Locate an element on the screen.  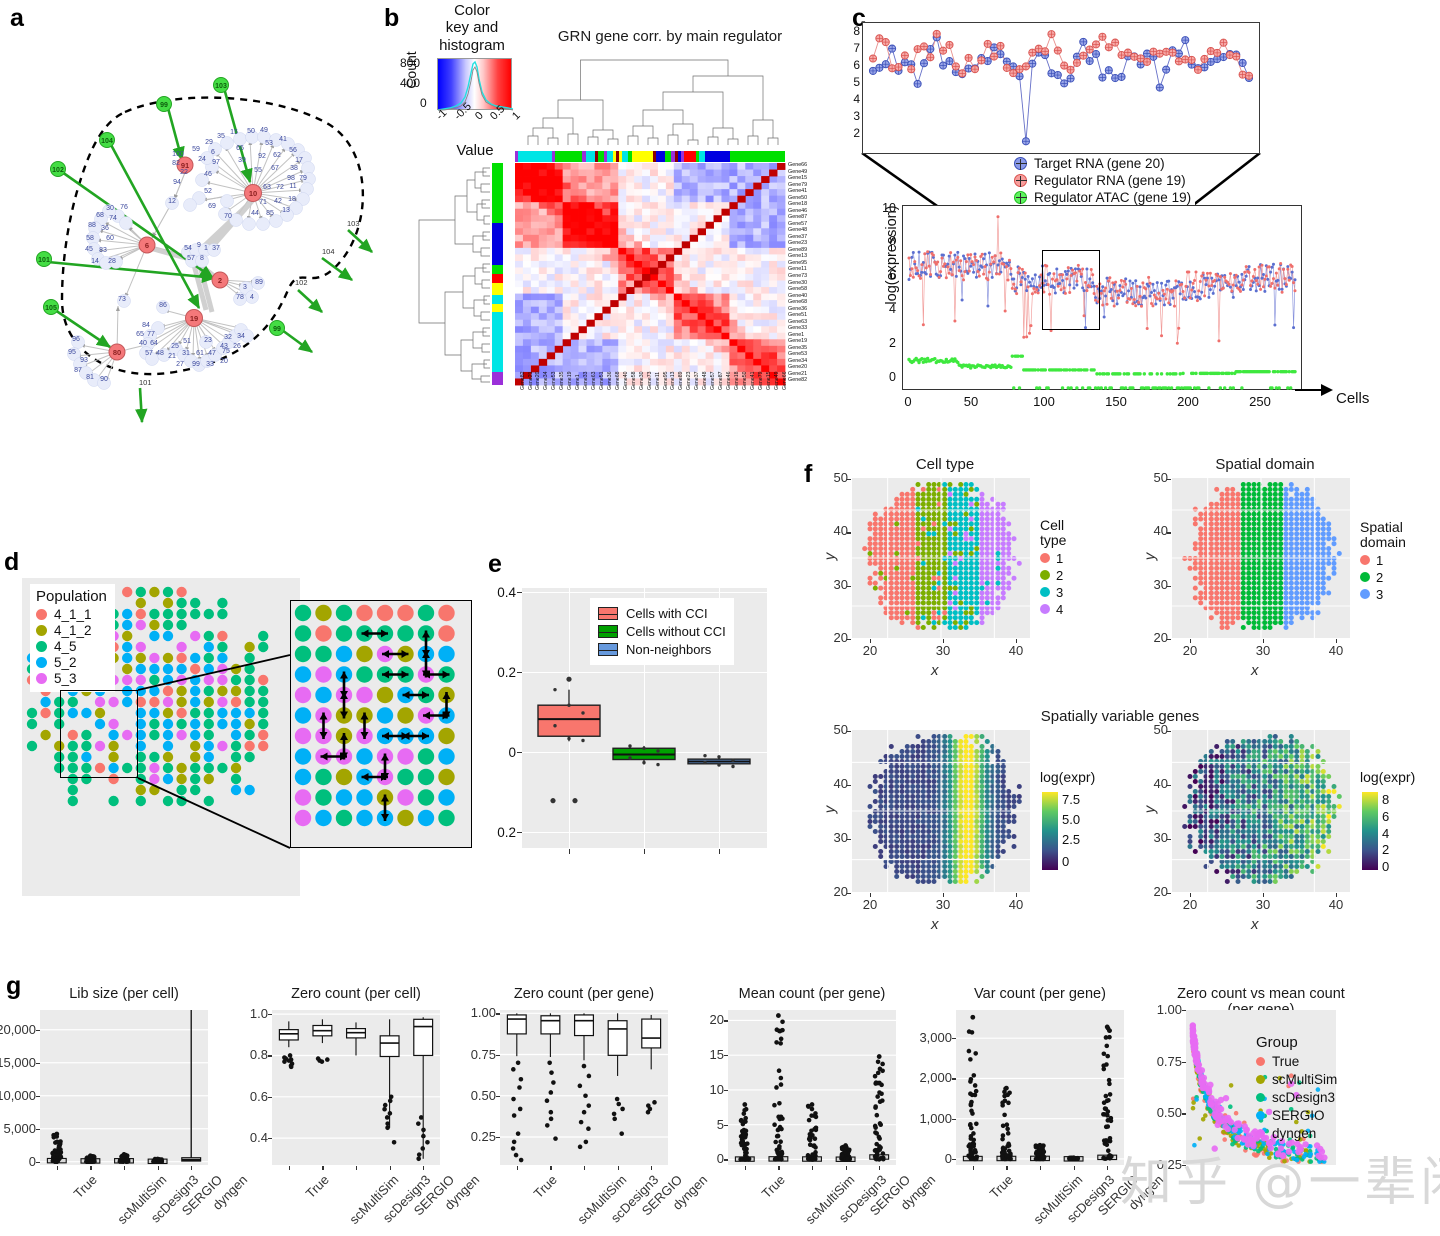
svg-text: 19 is located at coordinates (194, 318).